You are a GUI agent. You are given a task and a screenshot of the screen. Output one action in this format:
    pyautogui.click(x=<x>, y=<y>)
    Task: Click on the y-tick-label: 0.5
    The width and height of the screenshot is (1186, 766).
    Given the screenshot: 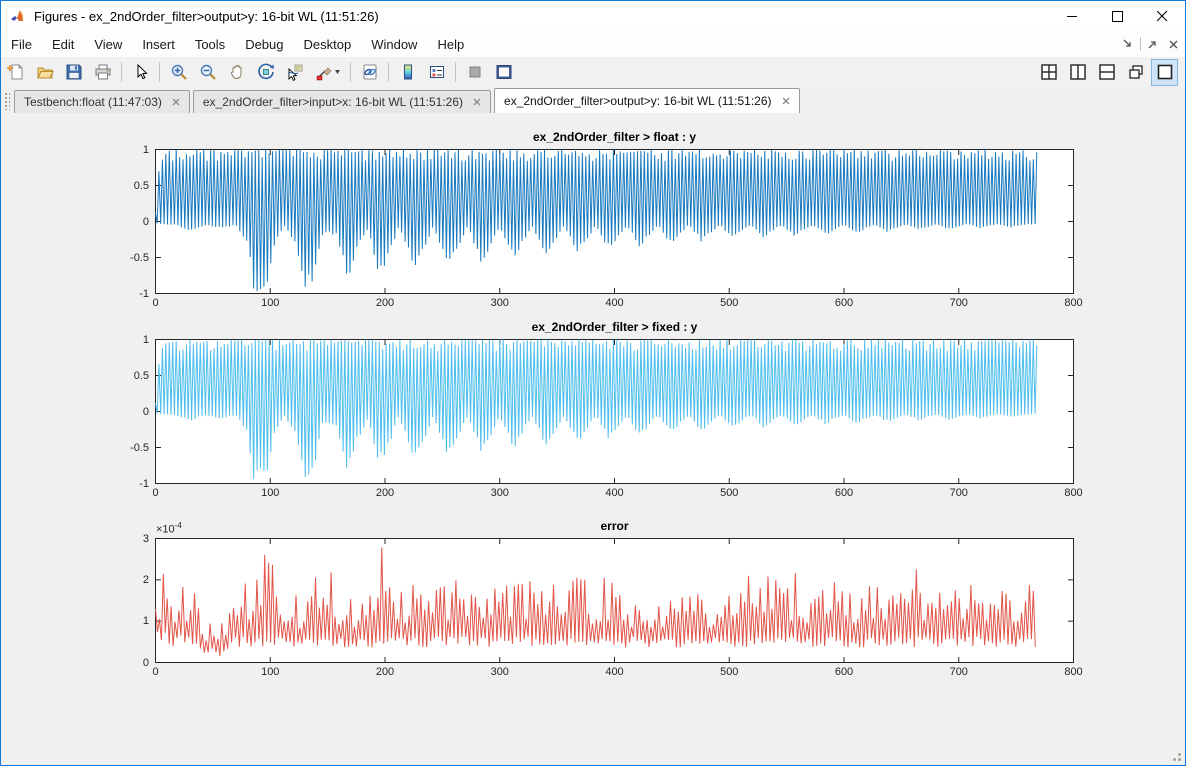 What is the action you would take?
    pyautogui.click(x=141, y=375)
    